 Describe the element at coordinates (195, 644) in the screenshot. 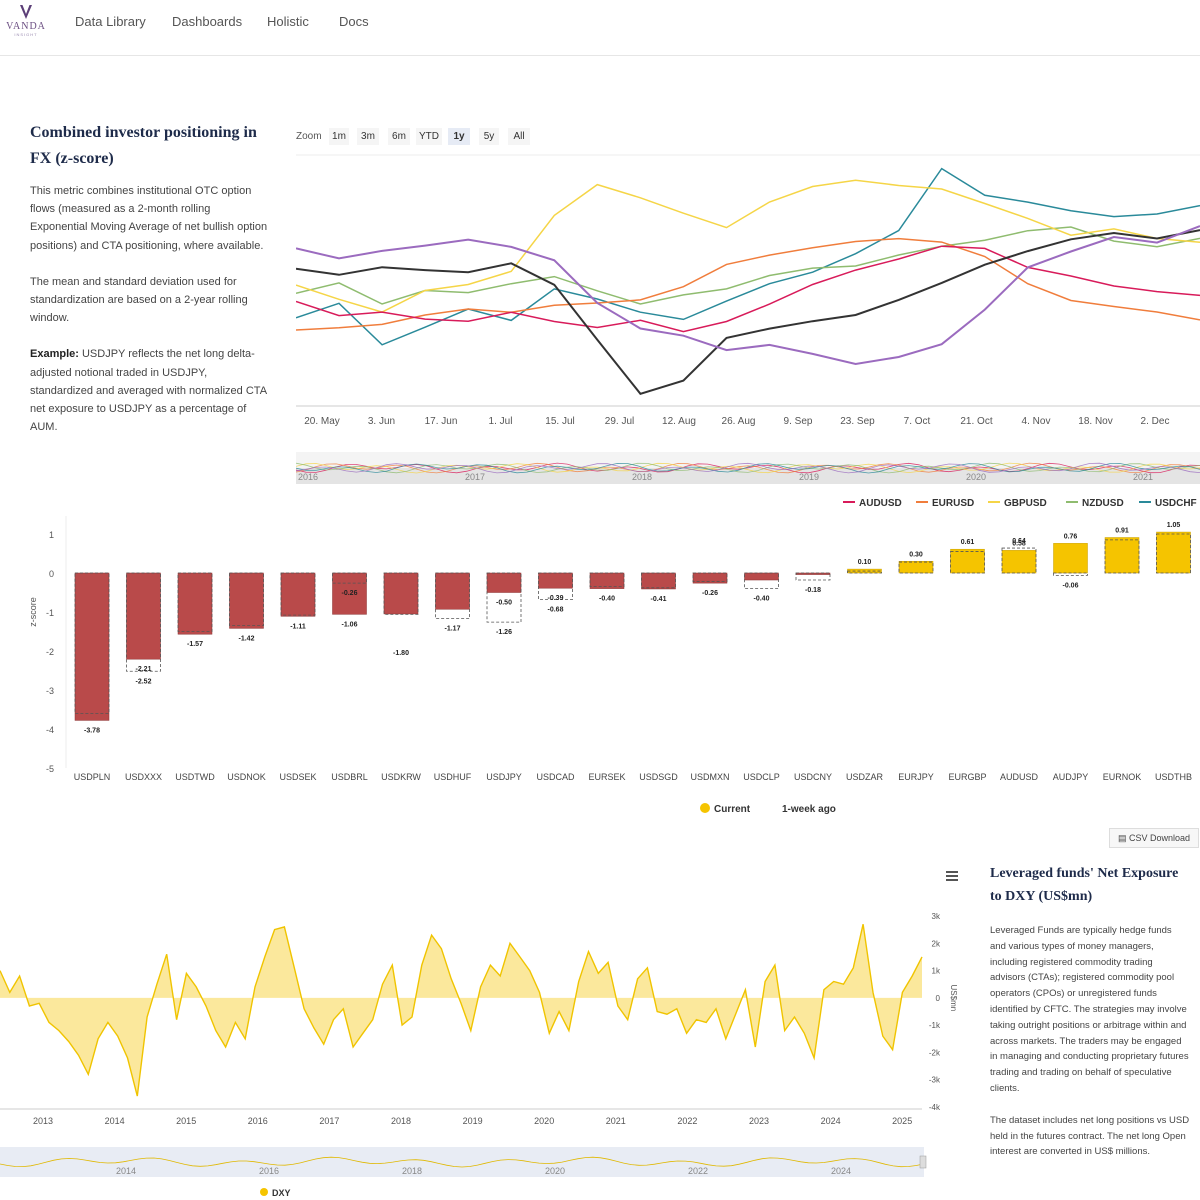

I see `data-label-usdtwd: -1.57` at that location.